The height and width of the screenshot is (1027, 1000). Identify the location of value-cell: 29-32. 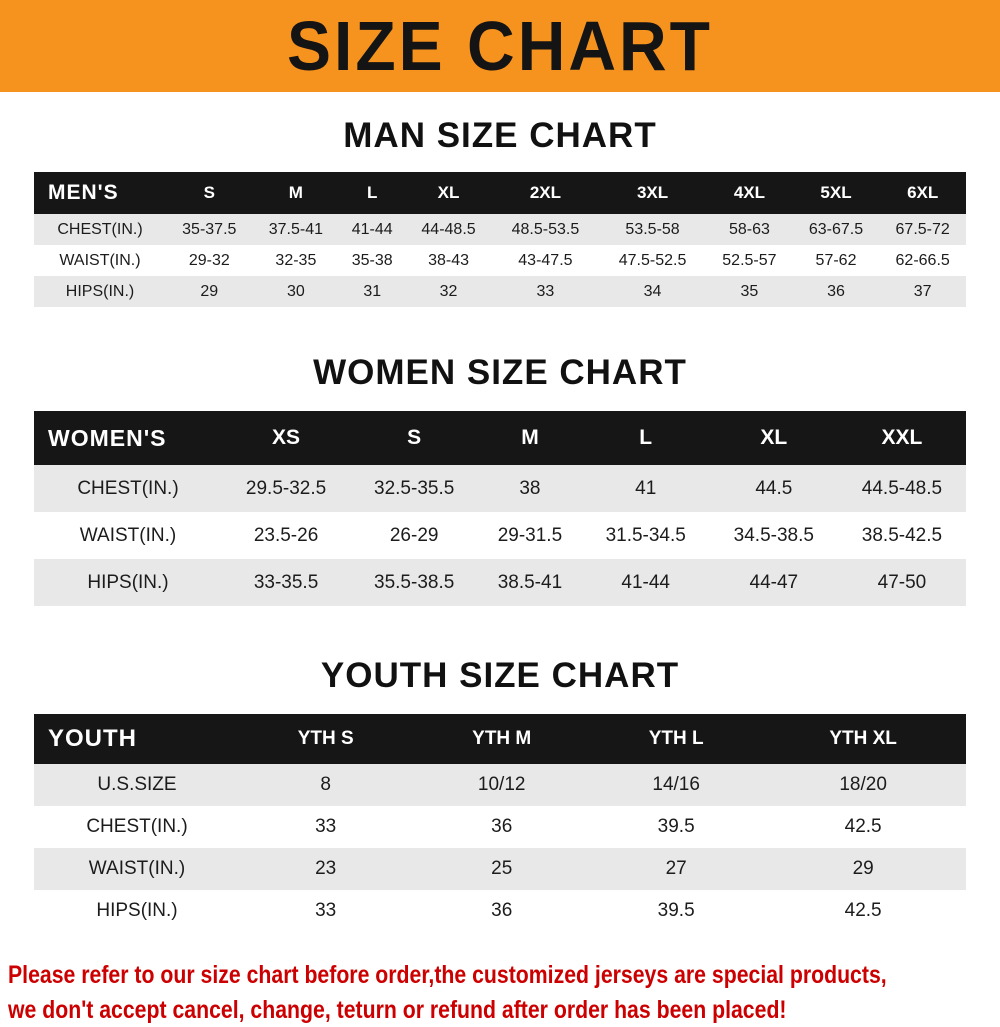
(209, 260).